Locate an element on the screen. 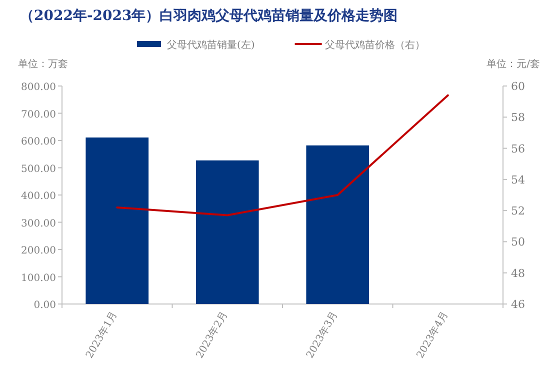  y-tick-label: 700.00 is located at coordinates (38, 114).